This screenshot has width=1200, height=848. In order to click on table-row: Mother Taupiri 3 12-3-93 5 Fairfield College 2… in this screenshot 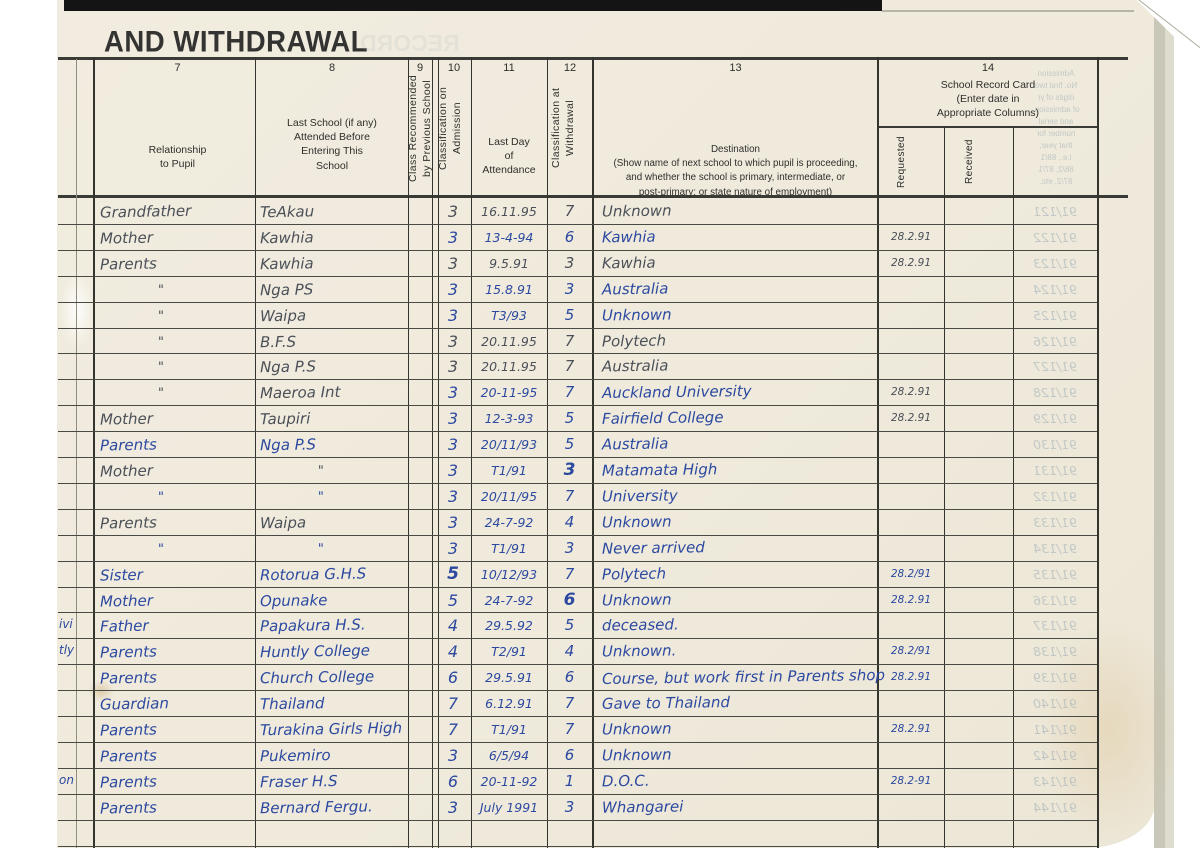, I will do `click(600, 419)`.